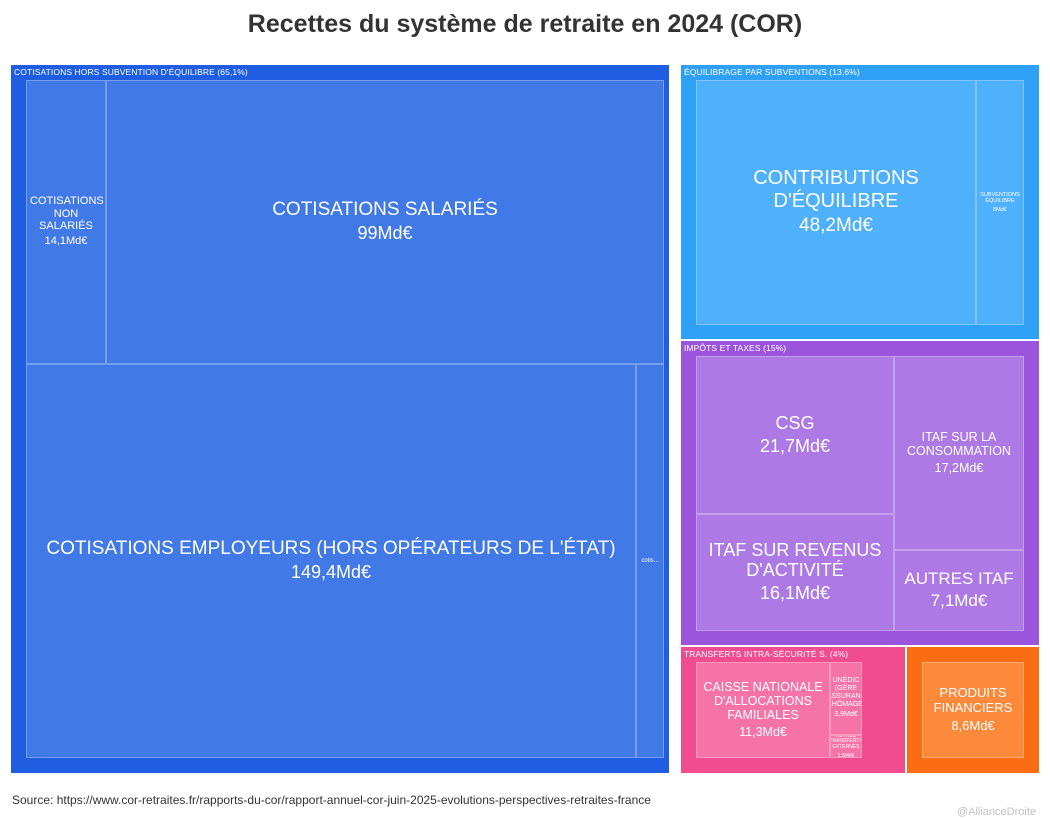 The width and height of the screenshot is (1050, 818). I want to click on cell-label: COTISATIONS SALARIÉS, so click(385, 210).